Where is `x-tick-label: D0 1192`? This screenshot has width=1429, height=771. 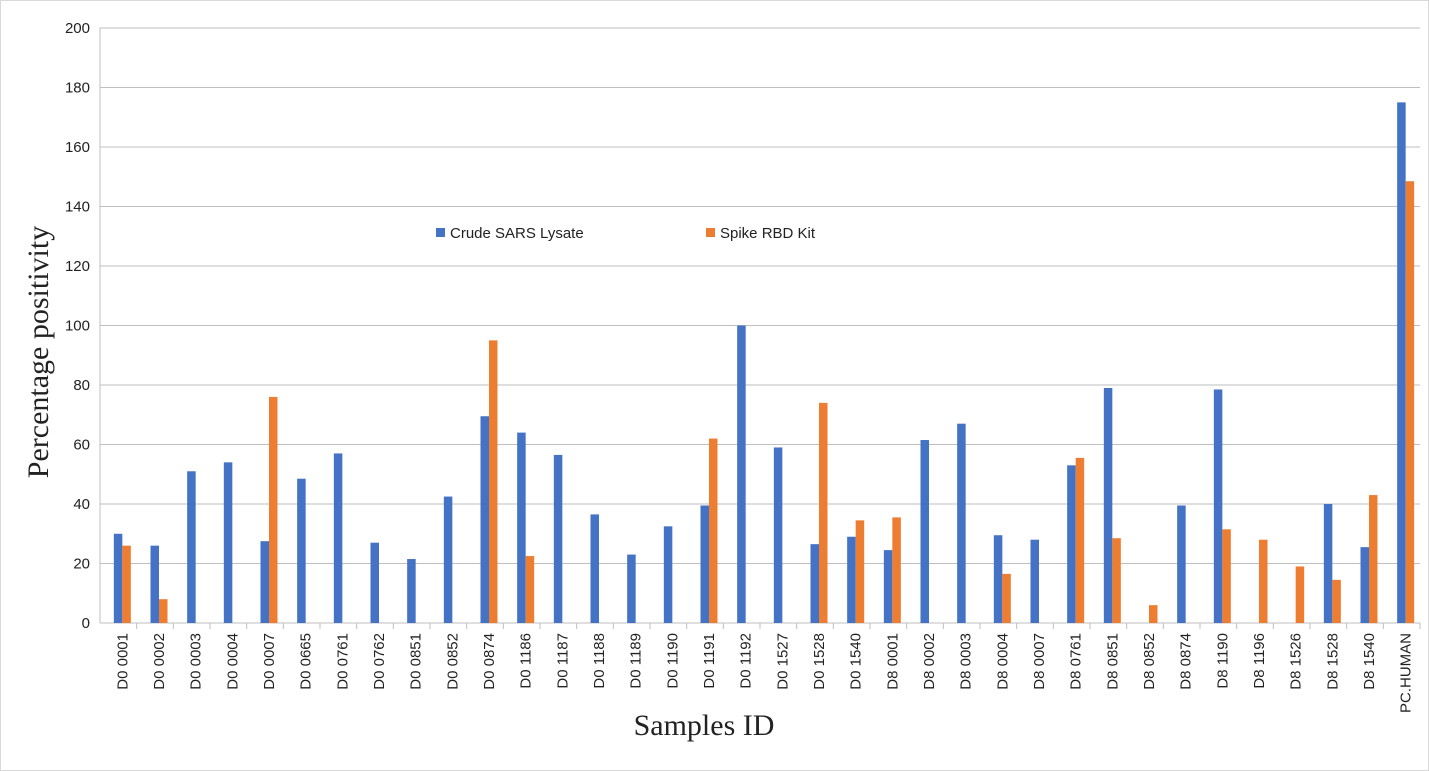 x-tick-label: D0 1192 is located at coordinates (746, 661).